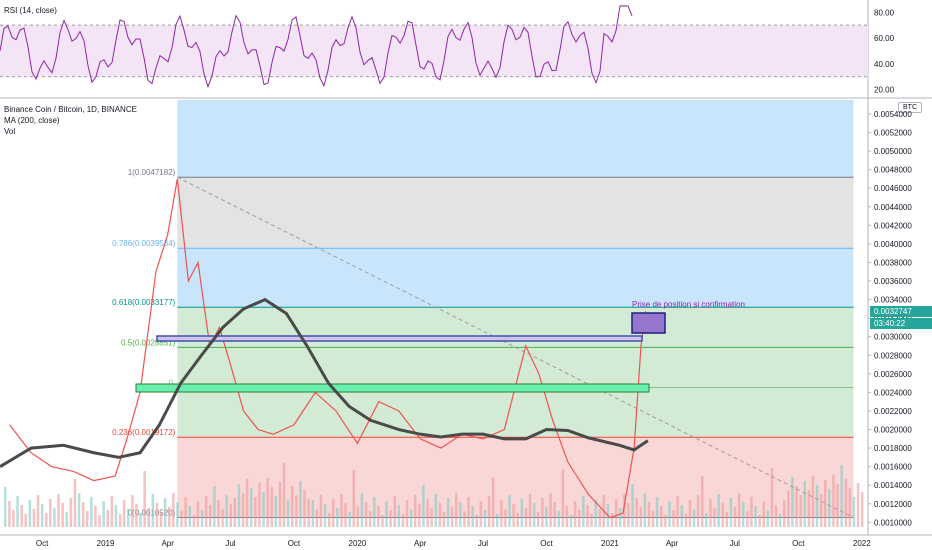 This screenshot has width=932, height=550. What do you see at coordinates (893, 355) in the screenshot?
I see `price-tick-label: 0.0028000` at bounding box center [893, 355].